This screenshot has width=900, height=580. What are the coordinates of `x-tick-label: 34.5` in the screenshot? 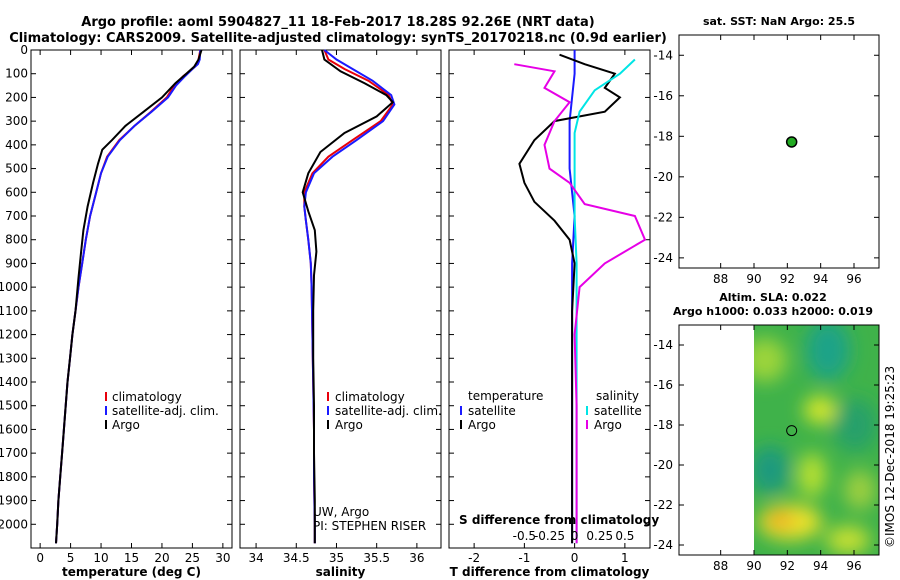 It's located at (296, 558).